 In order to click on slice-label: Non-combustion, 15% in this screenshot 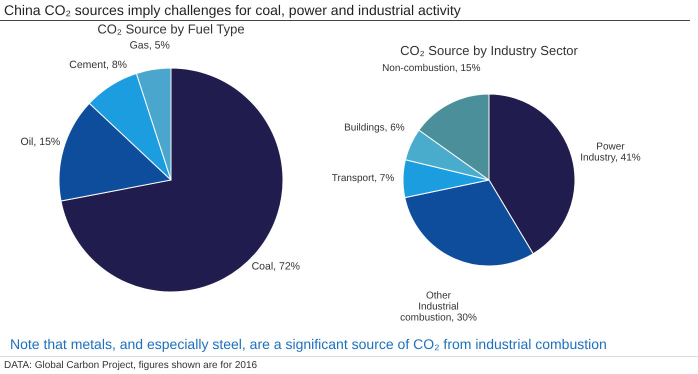, I will do `click(431, 68)`.